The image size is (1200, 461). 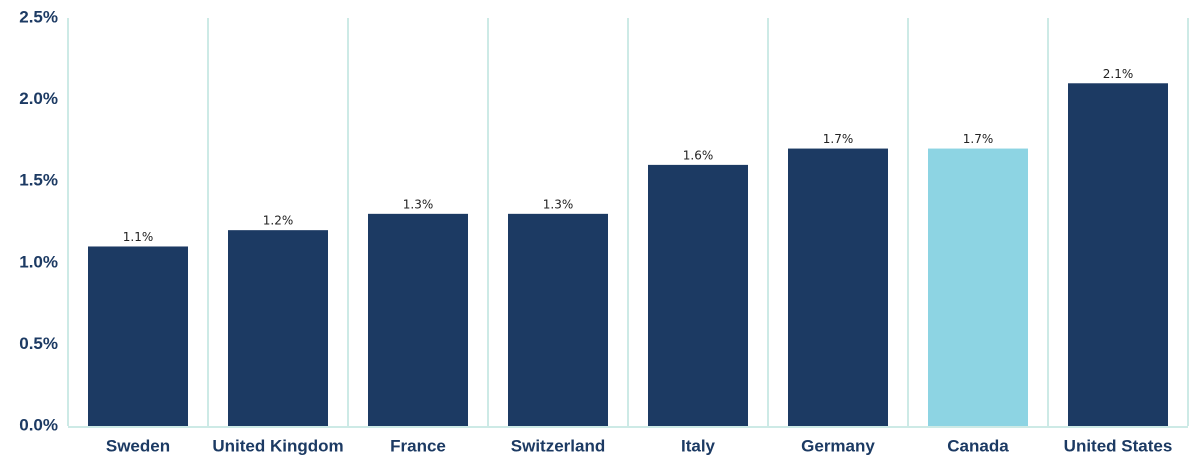 I want to click on y-tick-label: 2.0%, so click(x=38, y=98).